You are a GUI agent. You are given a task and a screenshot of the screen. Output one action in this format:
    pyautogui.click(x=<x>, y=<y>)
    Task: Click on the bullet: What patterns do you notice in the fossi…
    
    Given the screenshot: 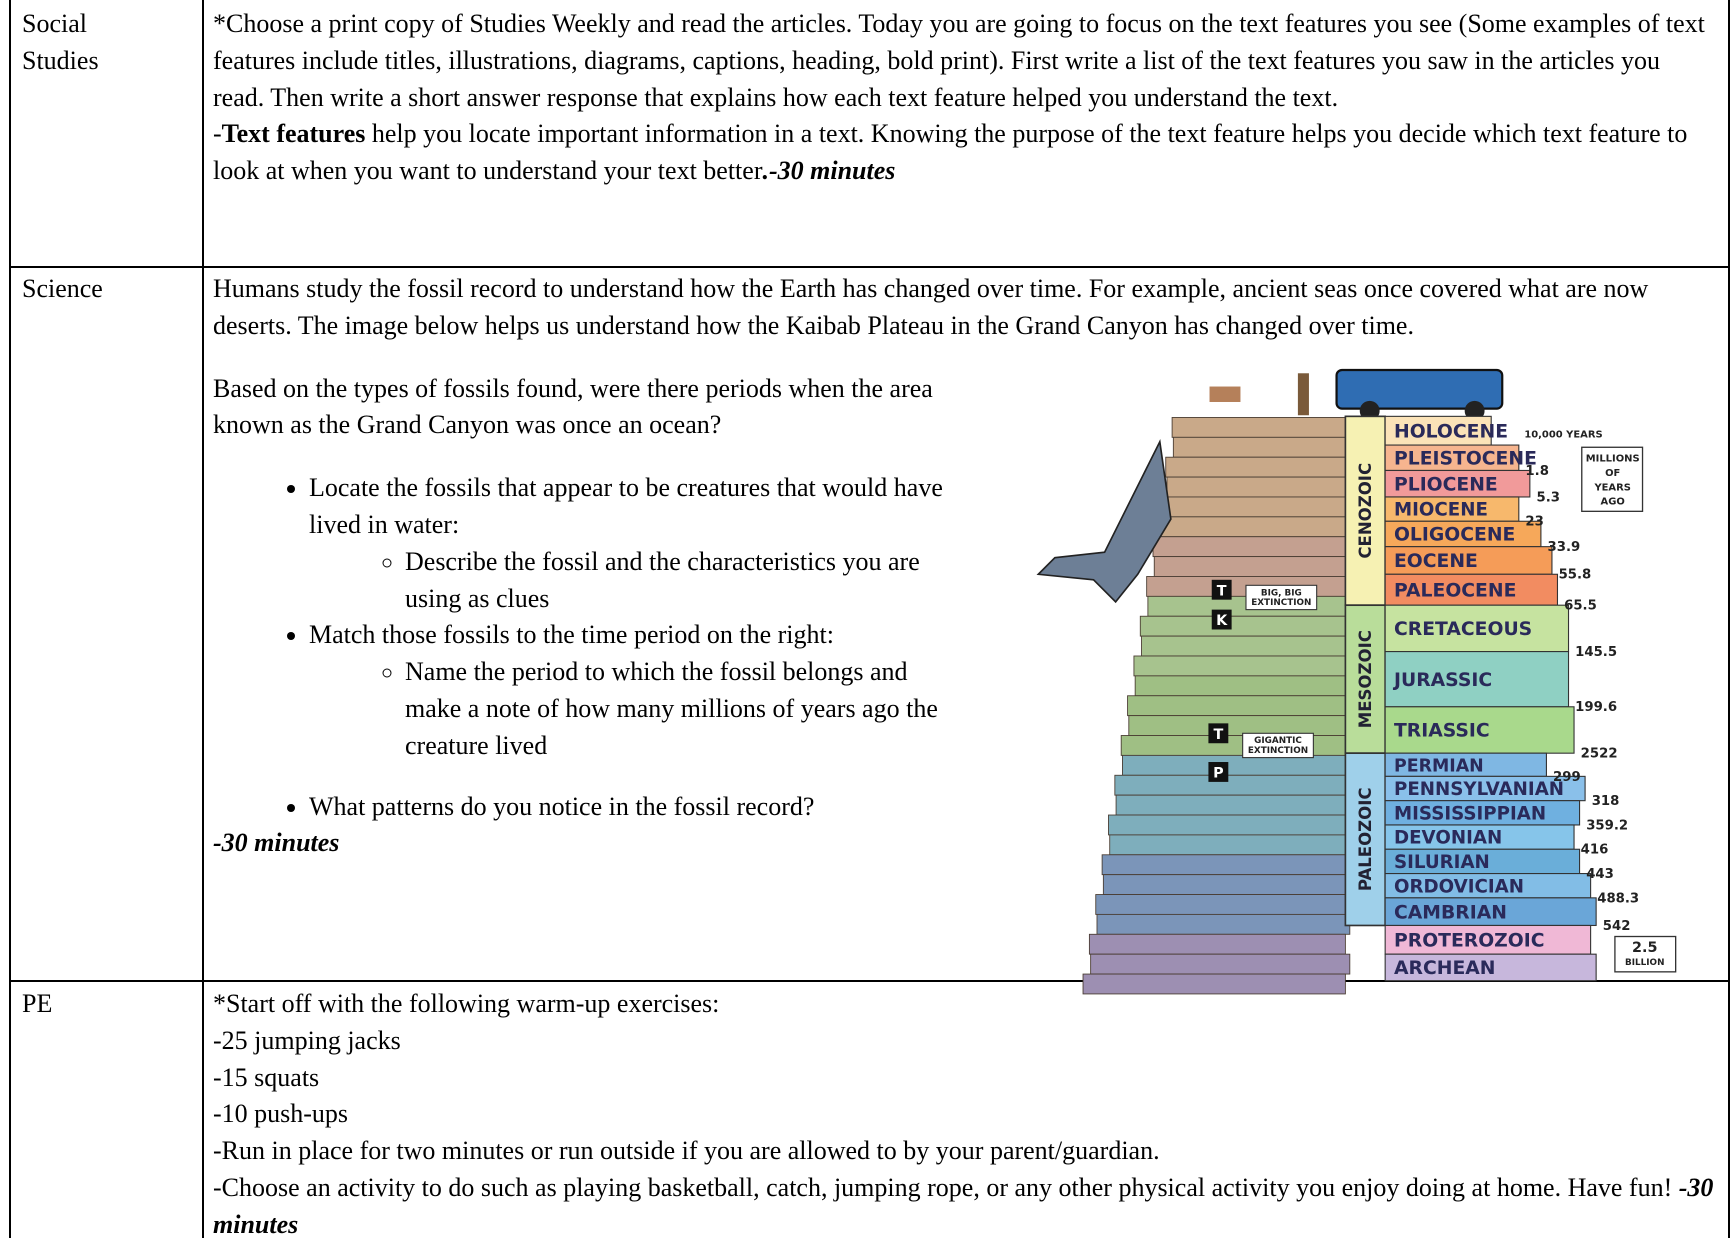 What is the action you would take?
    pyautogui.click(x=639, y=807)
    